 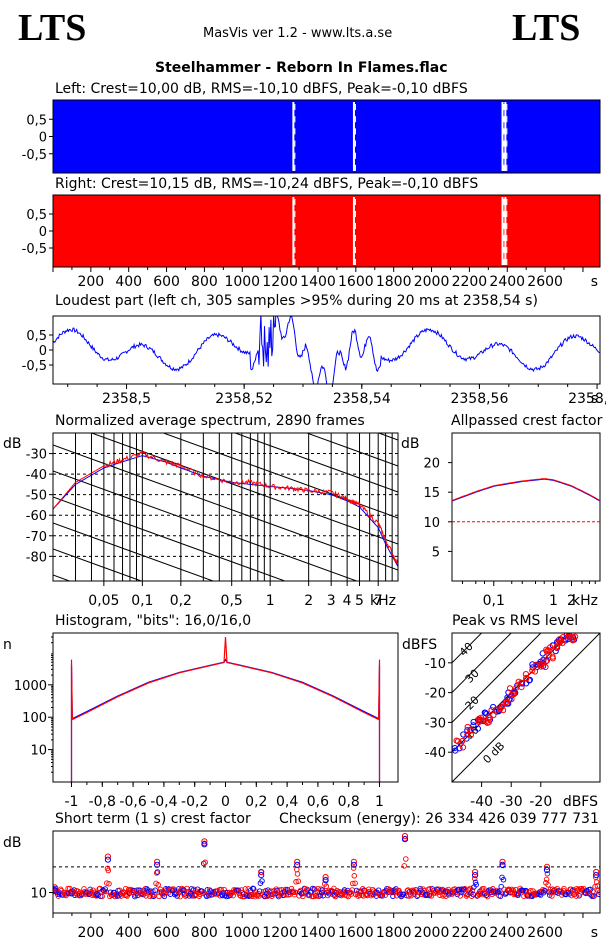 I want to click on histogram-y-tick-label: 1000, so click(x=30, y=686).